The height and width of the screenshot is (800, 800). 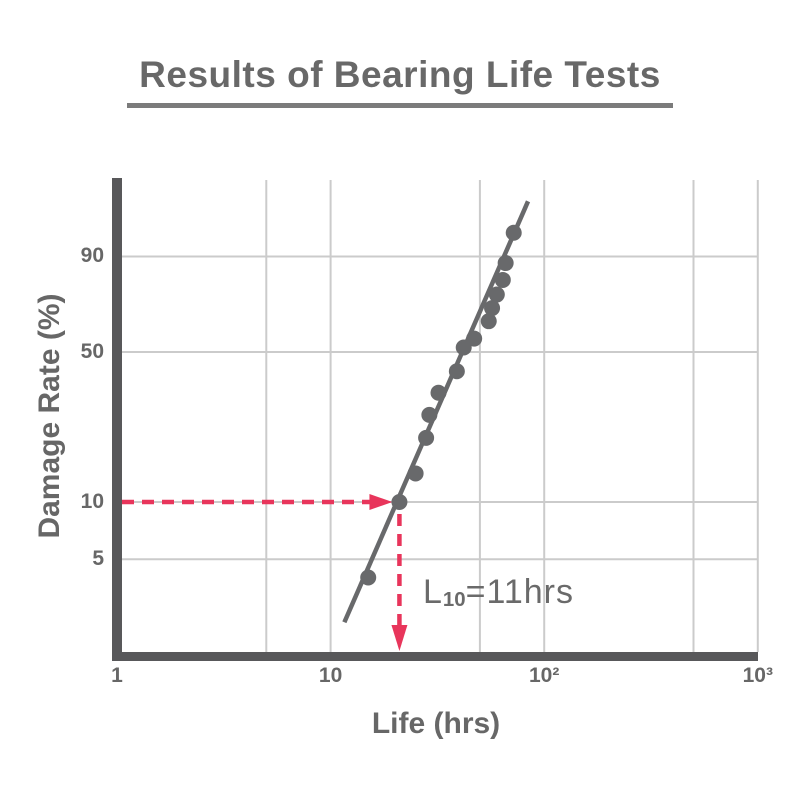 What do you see at coordinates (757, 675) in the screenshot?
I see `x-tick-label: 10³` at bounding box center [757, 675].